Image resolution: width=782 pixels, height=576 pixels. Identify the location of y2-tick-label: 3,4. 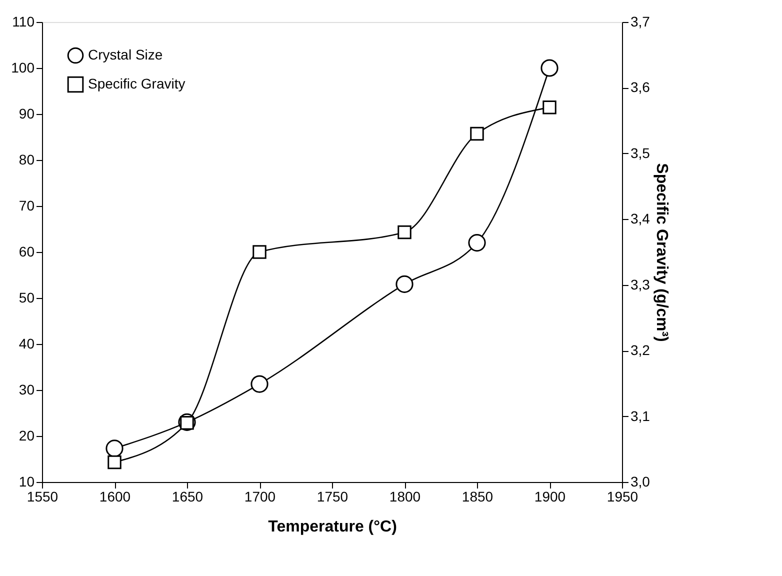
(640, 218).